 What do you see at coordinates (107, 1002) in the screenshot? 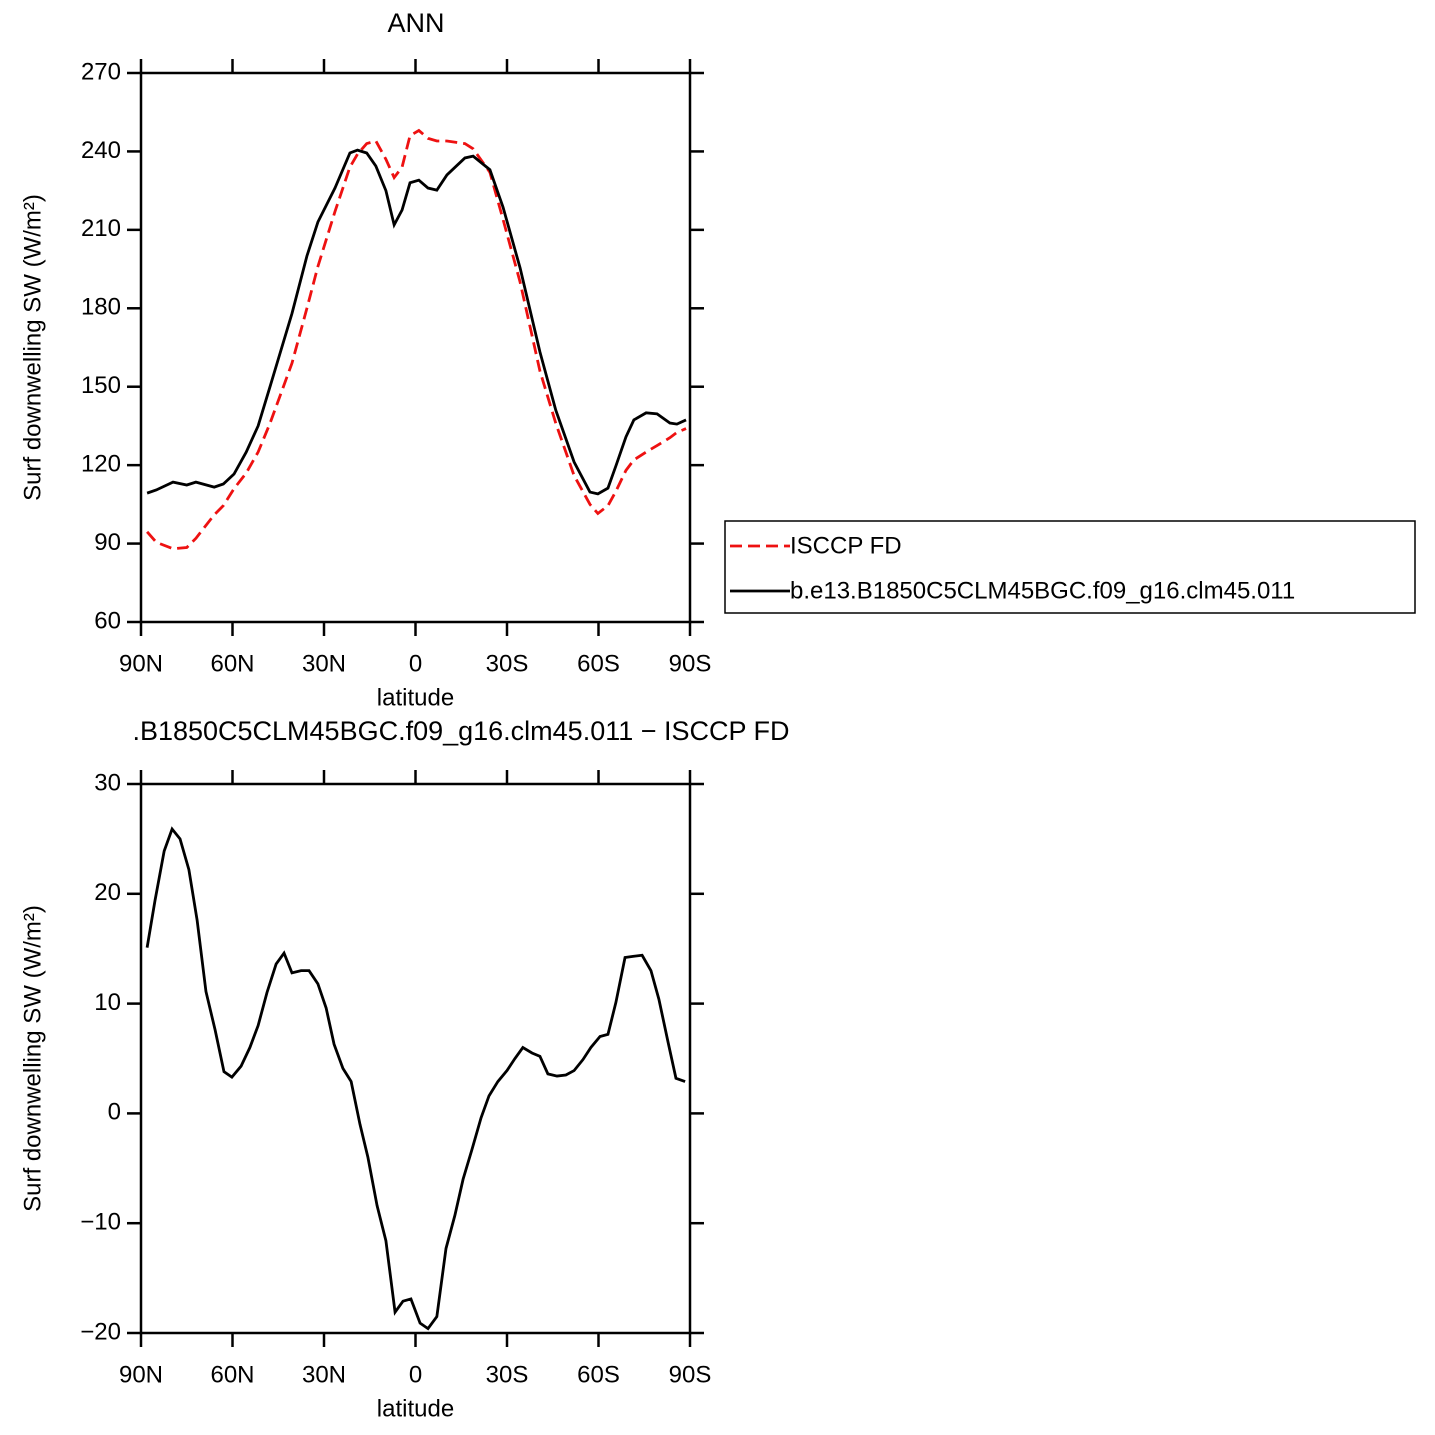
I see `y-tick-label: 10` at bounding box center [107, 1002].